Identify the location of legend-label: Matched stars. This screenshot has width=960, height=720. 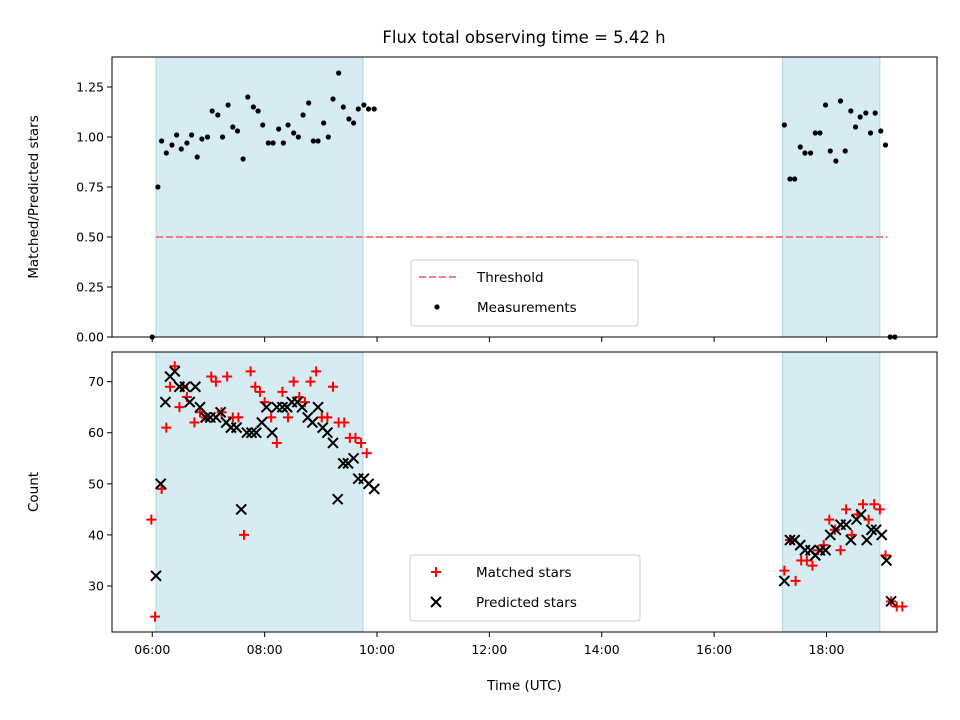
(524, 573).